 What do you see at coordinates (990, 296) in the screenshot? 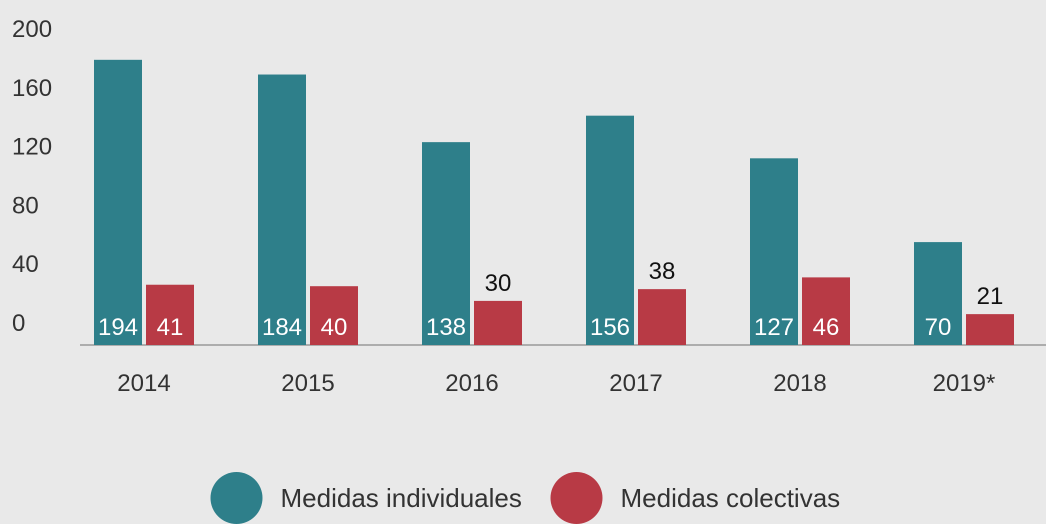
I see `value-label: 21` at bounding box center [990, 296].